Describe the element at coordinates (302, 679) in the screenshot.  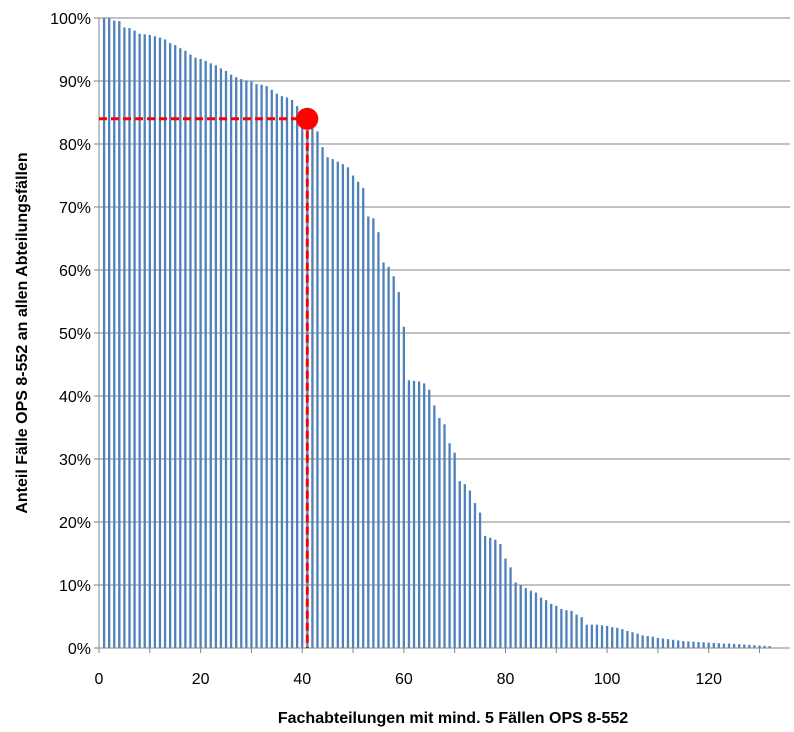
I see `x-tick-label-2: 40` at that location.